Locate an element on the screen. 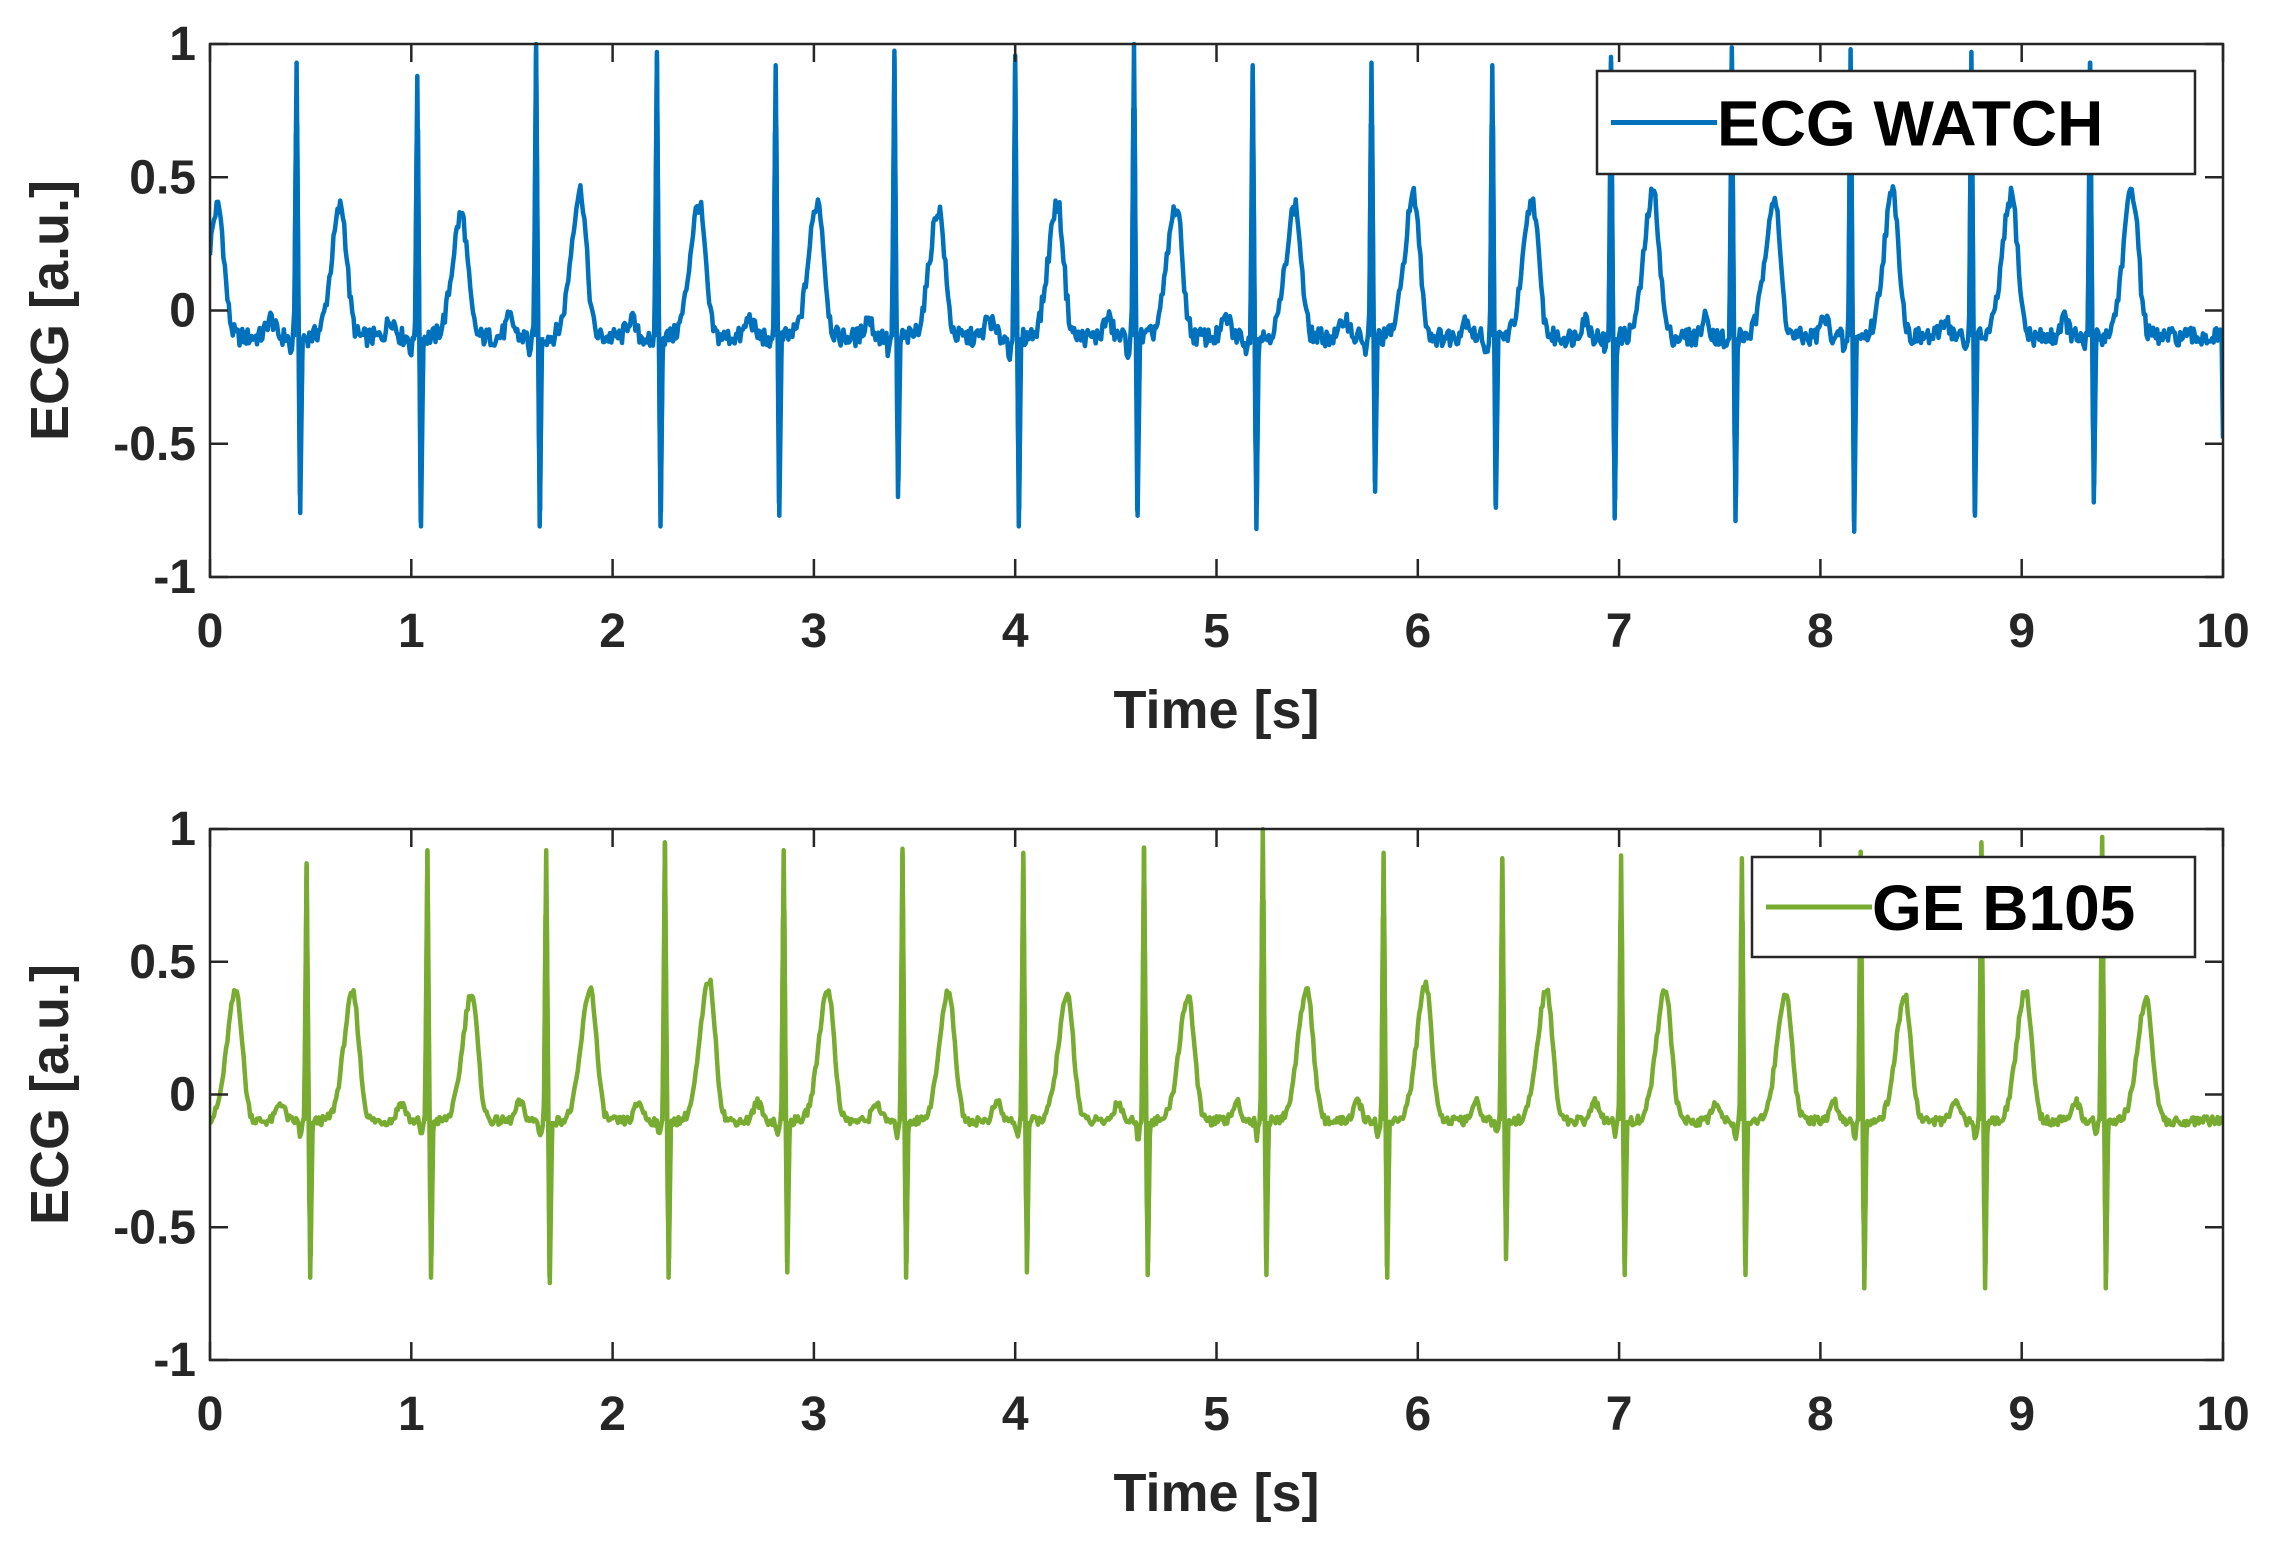 The image size is (2272, 1548). legend-label: GE B105 is located at coordinates (2003, 908).